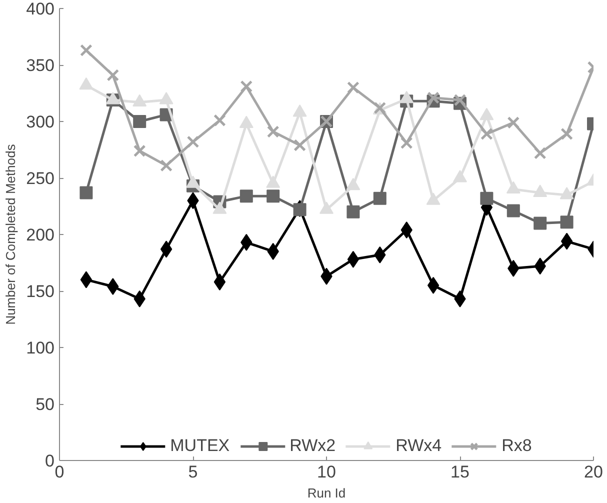 This screenshot has width=607, height=503. I want to click on legend-label: RWx2, so click(313, 446).